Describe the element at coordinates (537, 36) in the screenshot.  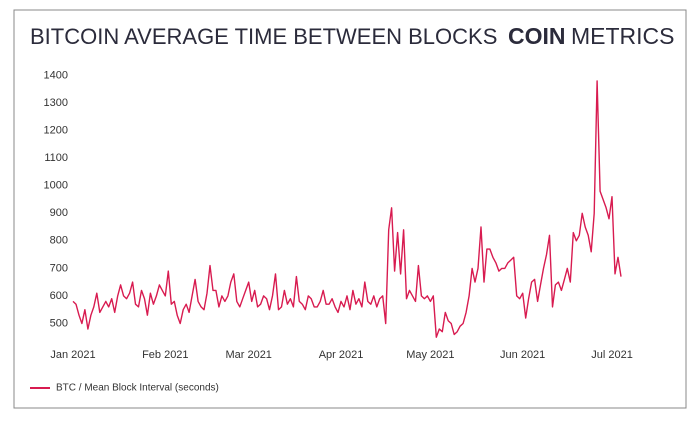
I see `logo-bold: COIN` at that location.